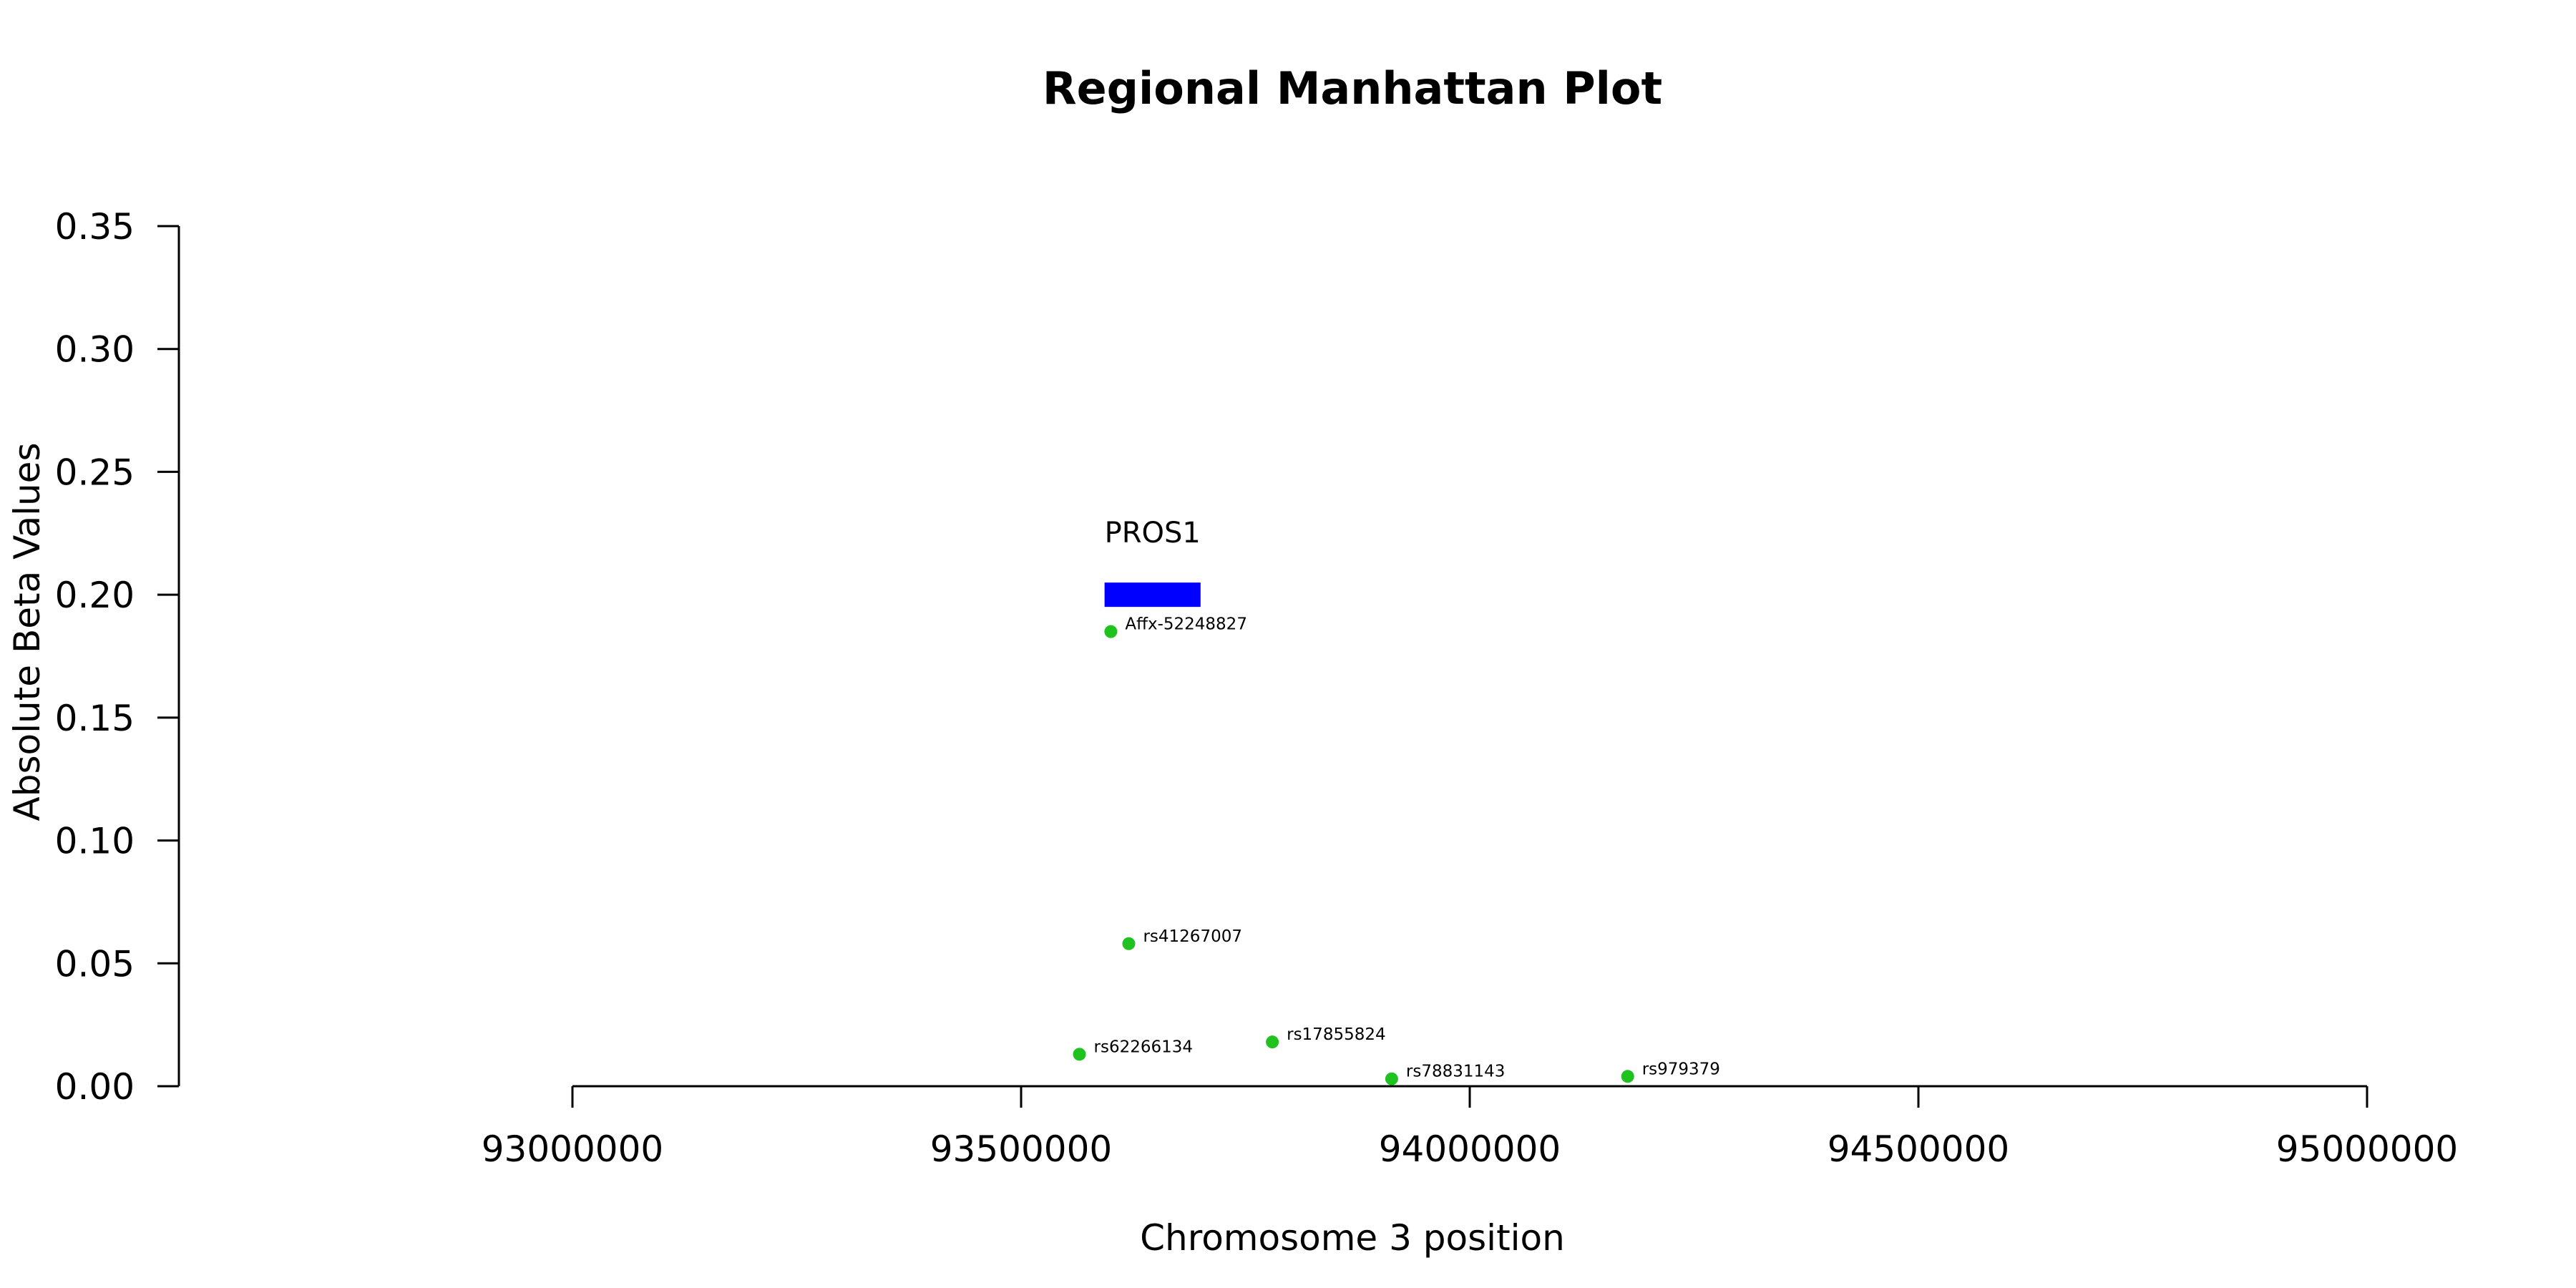  What do you see at coordinates (95, 350) in the screenshot?
I see `y-tick-label: 0.30` at bounding box center [95, 350].